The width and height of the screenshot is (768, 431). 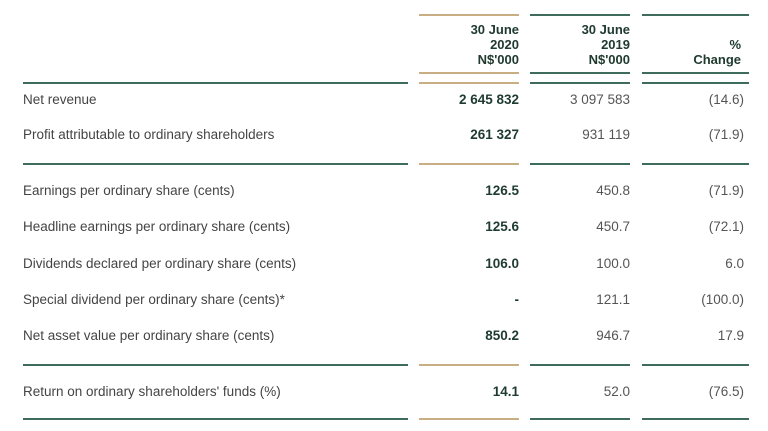 I want to click on value-2020: 261 327, so click(x=494, y=134).